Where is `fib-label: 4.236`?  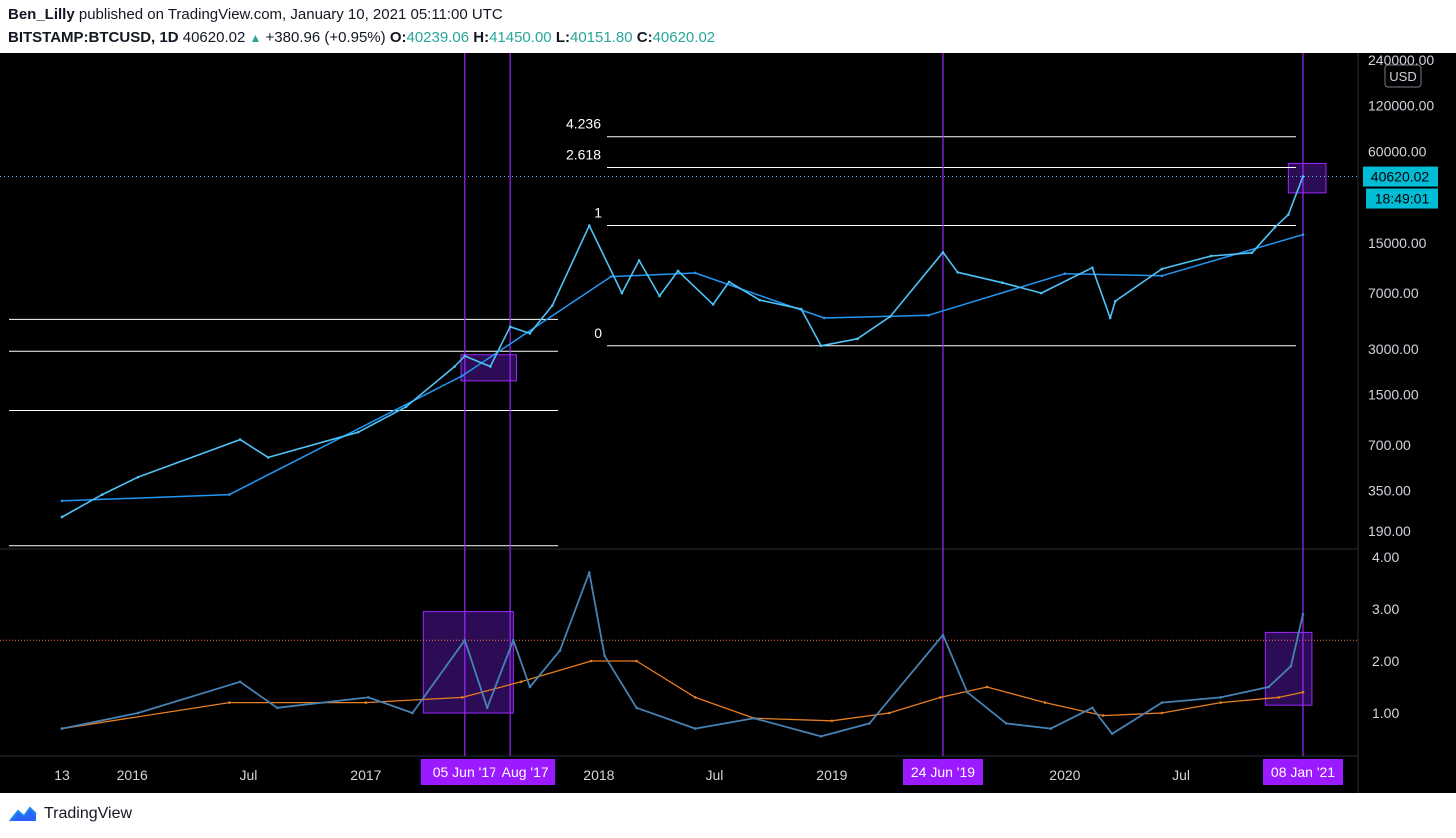 fib-label: 4.236 is located at coordinates (583, 124).